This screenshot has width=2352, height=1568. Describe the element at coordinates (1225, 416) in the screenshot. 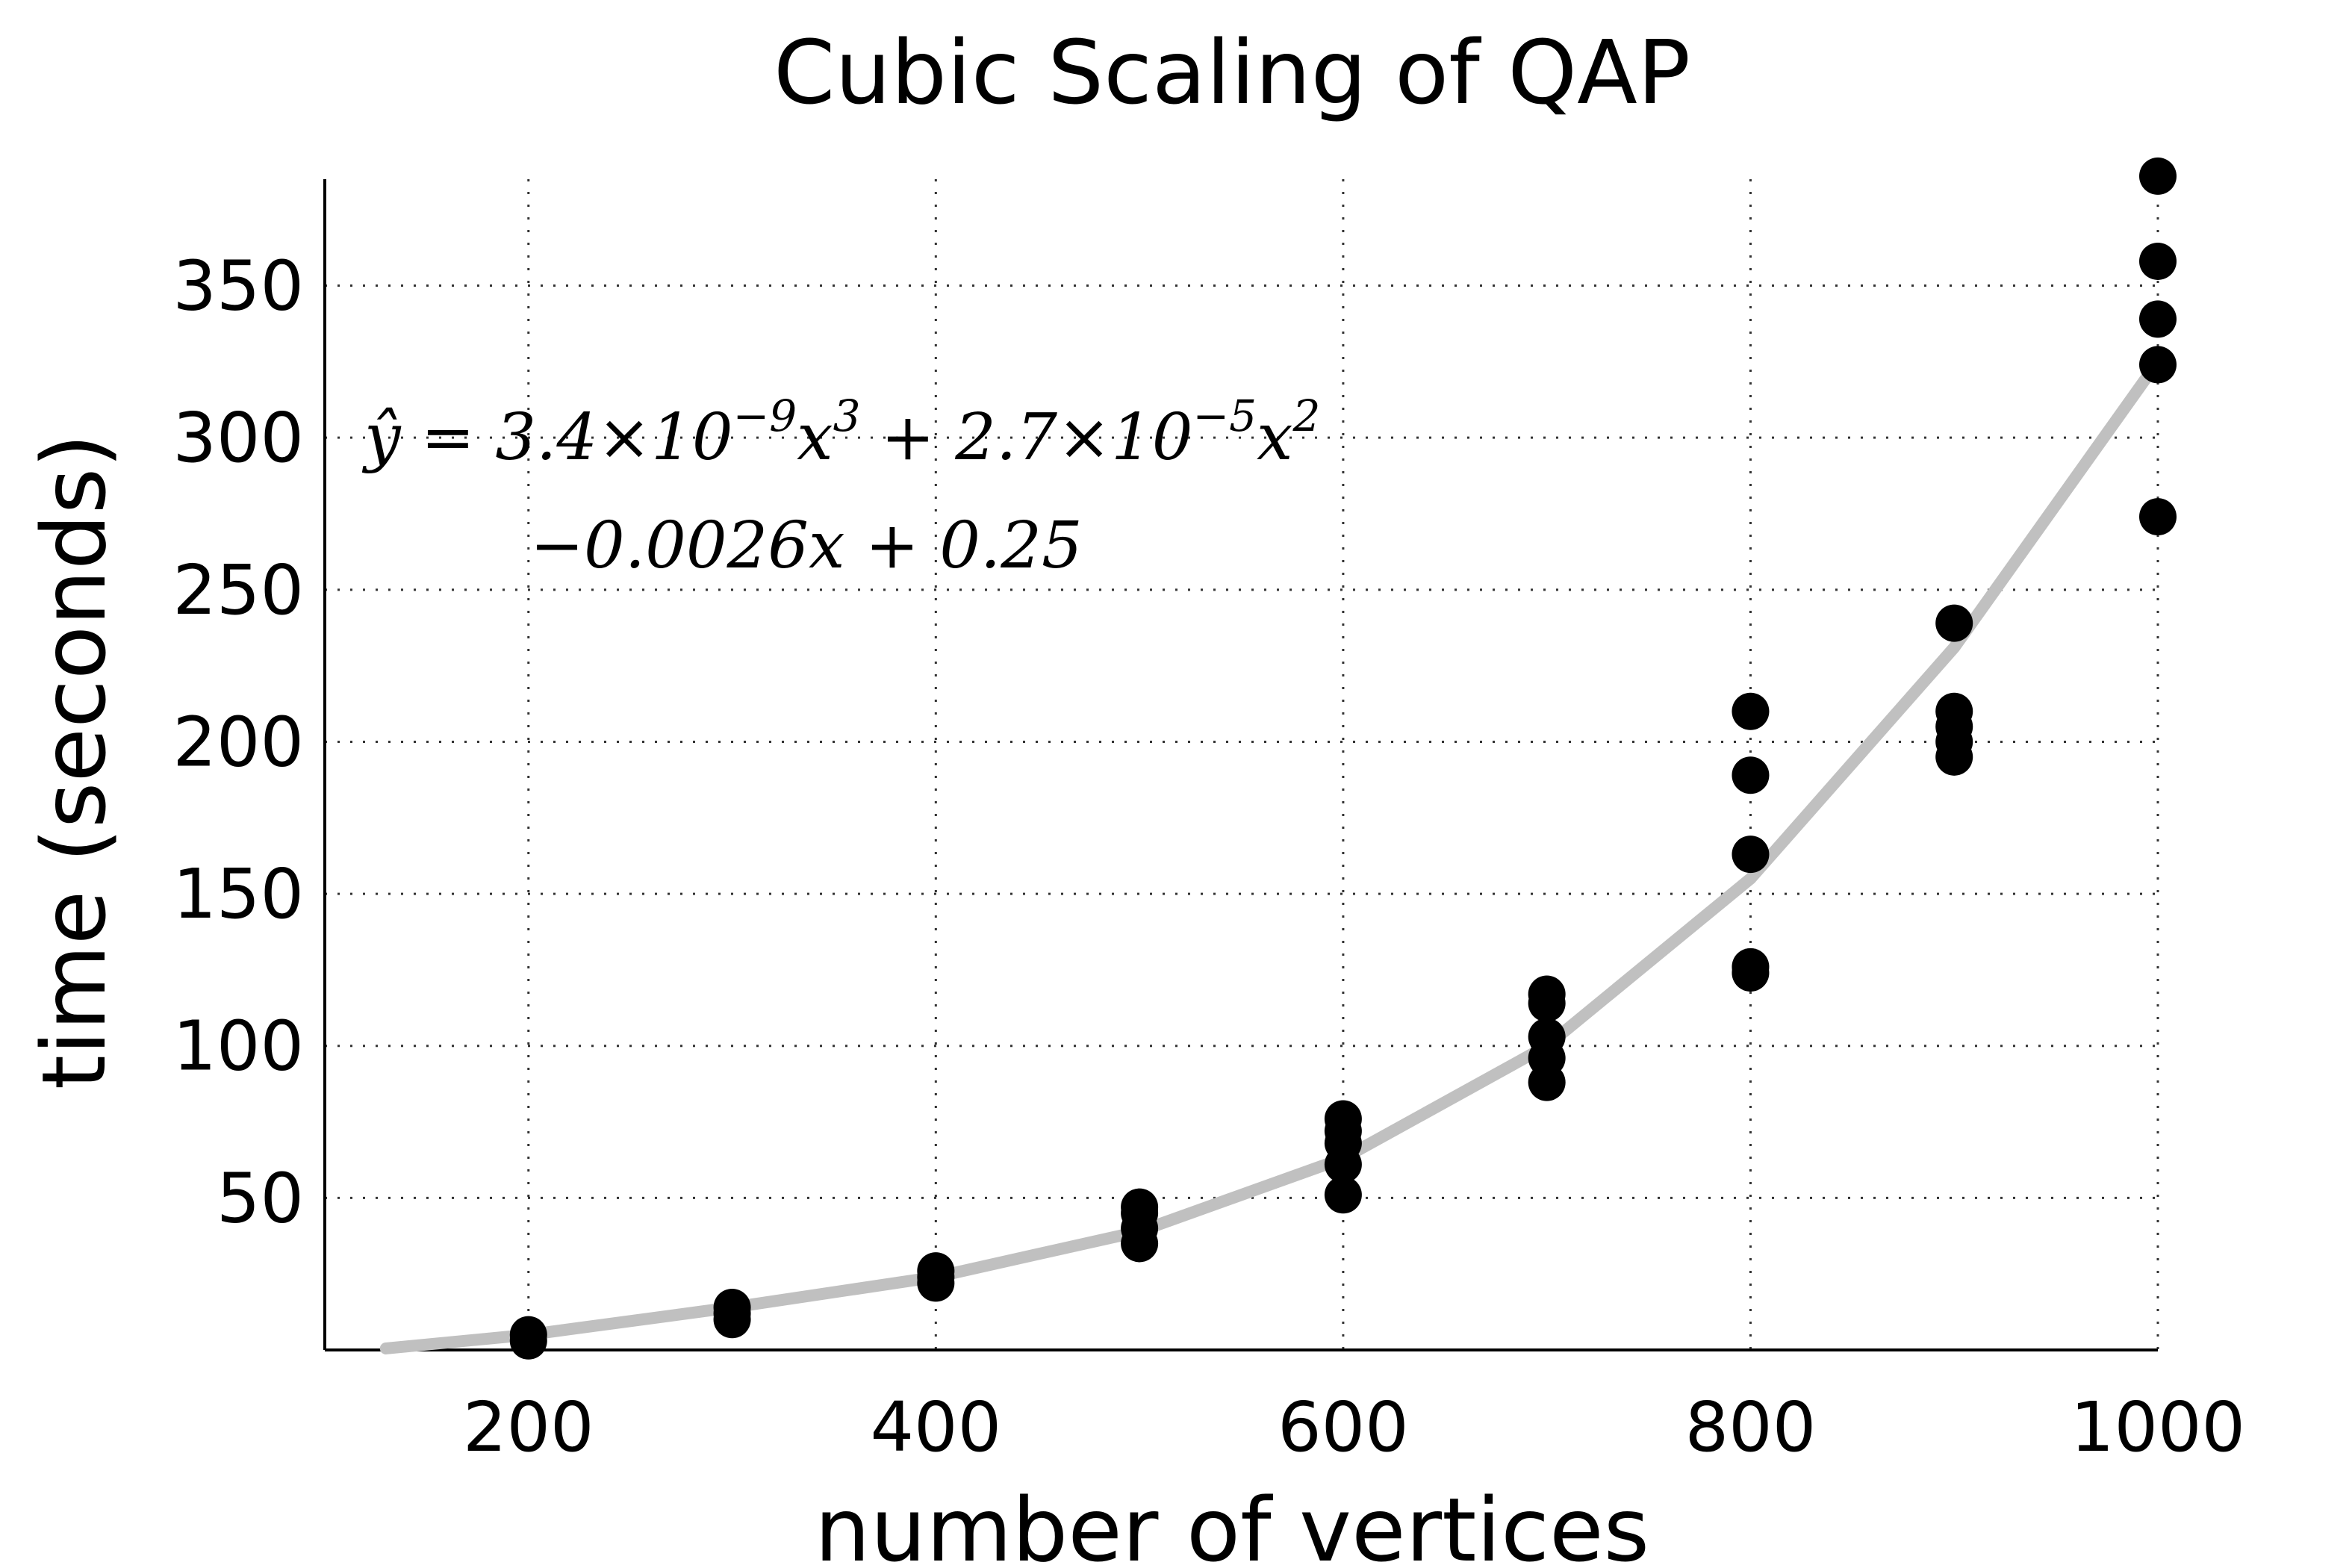

I see `exponent-2: −5` at that location.